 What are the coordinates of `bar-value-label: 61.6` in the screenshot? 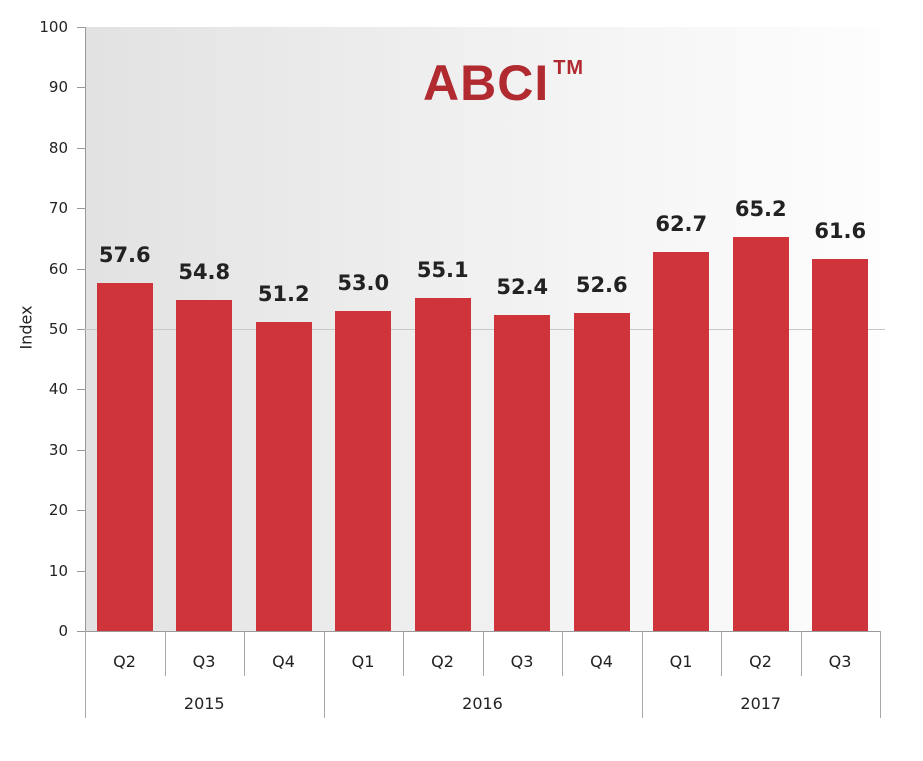 It's located at (840, 230).